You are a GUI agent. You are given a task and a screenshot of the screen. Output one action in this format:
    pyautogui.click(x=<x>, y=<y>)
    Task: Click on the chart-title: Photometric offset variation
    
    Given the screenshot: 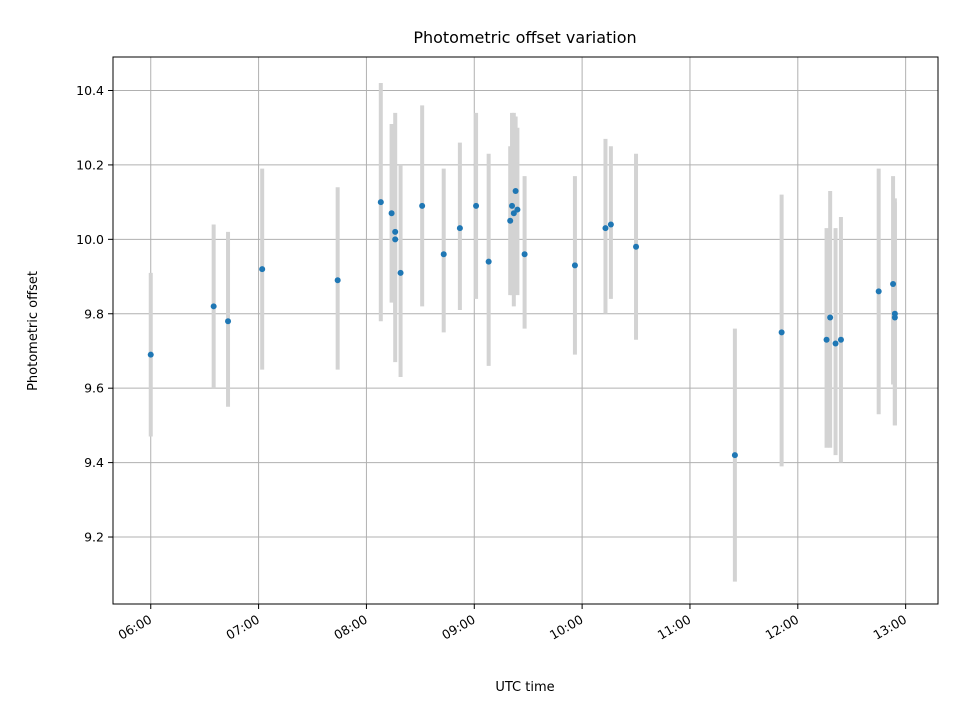 What is the action you would take?
    pyautogui.click(x=524, y=37)
    